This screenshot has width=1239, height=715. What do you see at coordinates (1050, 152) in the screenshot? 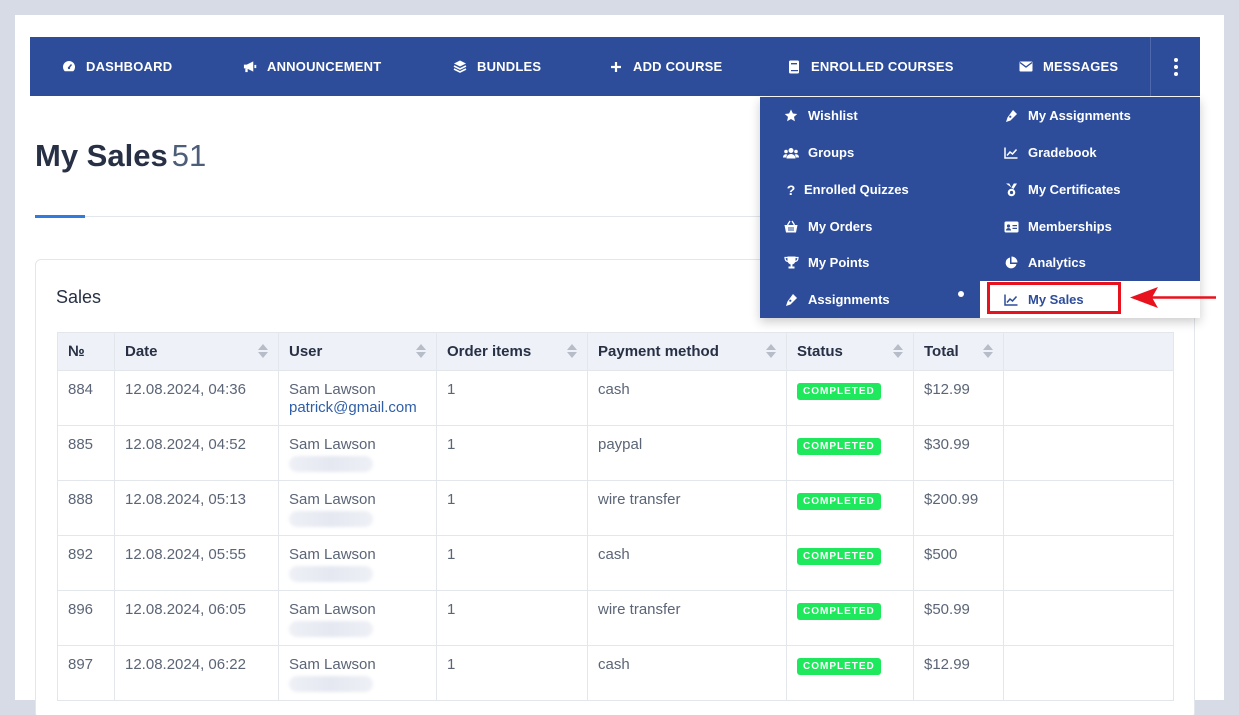
I see `menu-item-gradebook: Gradebook` at bounding box center [1050, 152].